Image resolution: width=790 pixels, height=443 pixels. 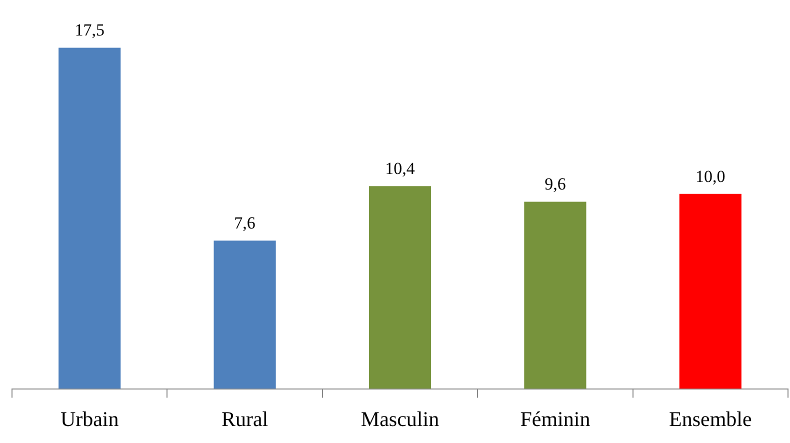 I want to click on data-label: 10,4, so click(x=400, y=168).